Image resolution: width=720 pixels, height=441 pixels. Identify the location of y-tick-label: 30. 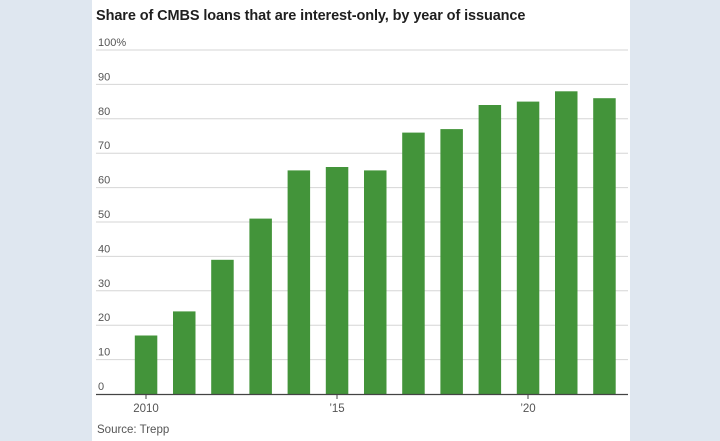
(104, 284).